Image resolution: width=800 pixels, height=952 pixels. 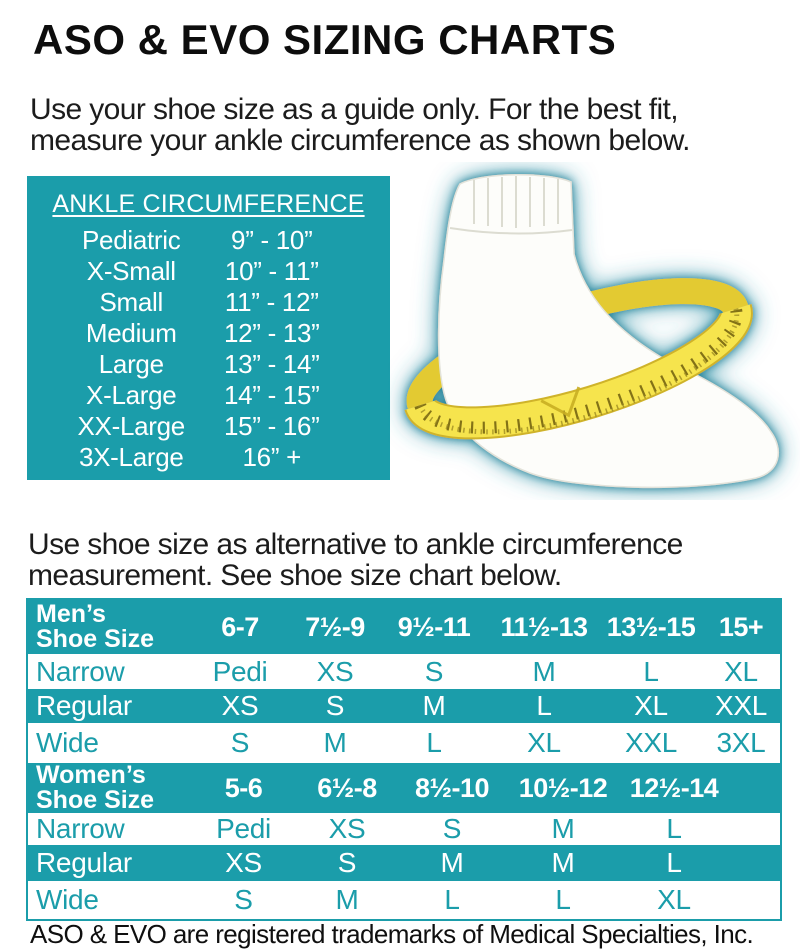 What do you see at coordinates (271, 271) in the screenshot?
I see `ankle-range-value: 10” - 11”` at bounding box center [271, 271].